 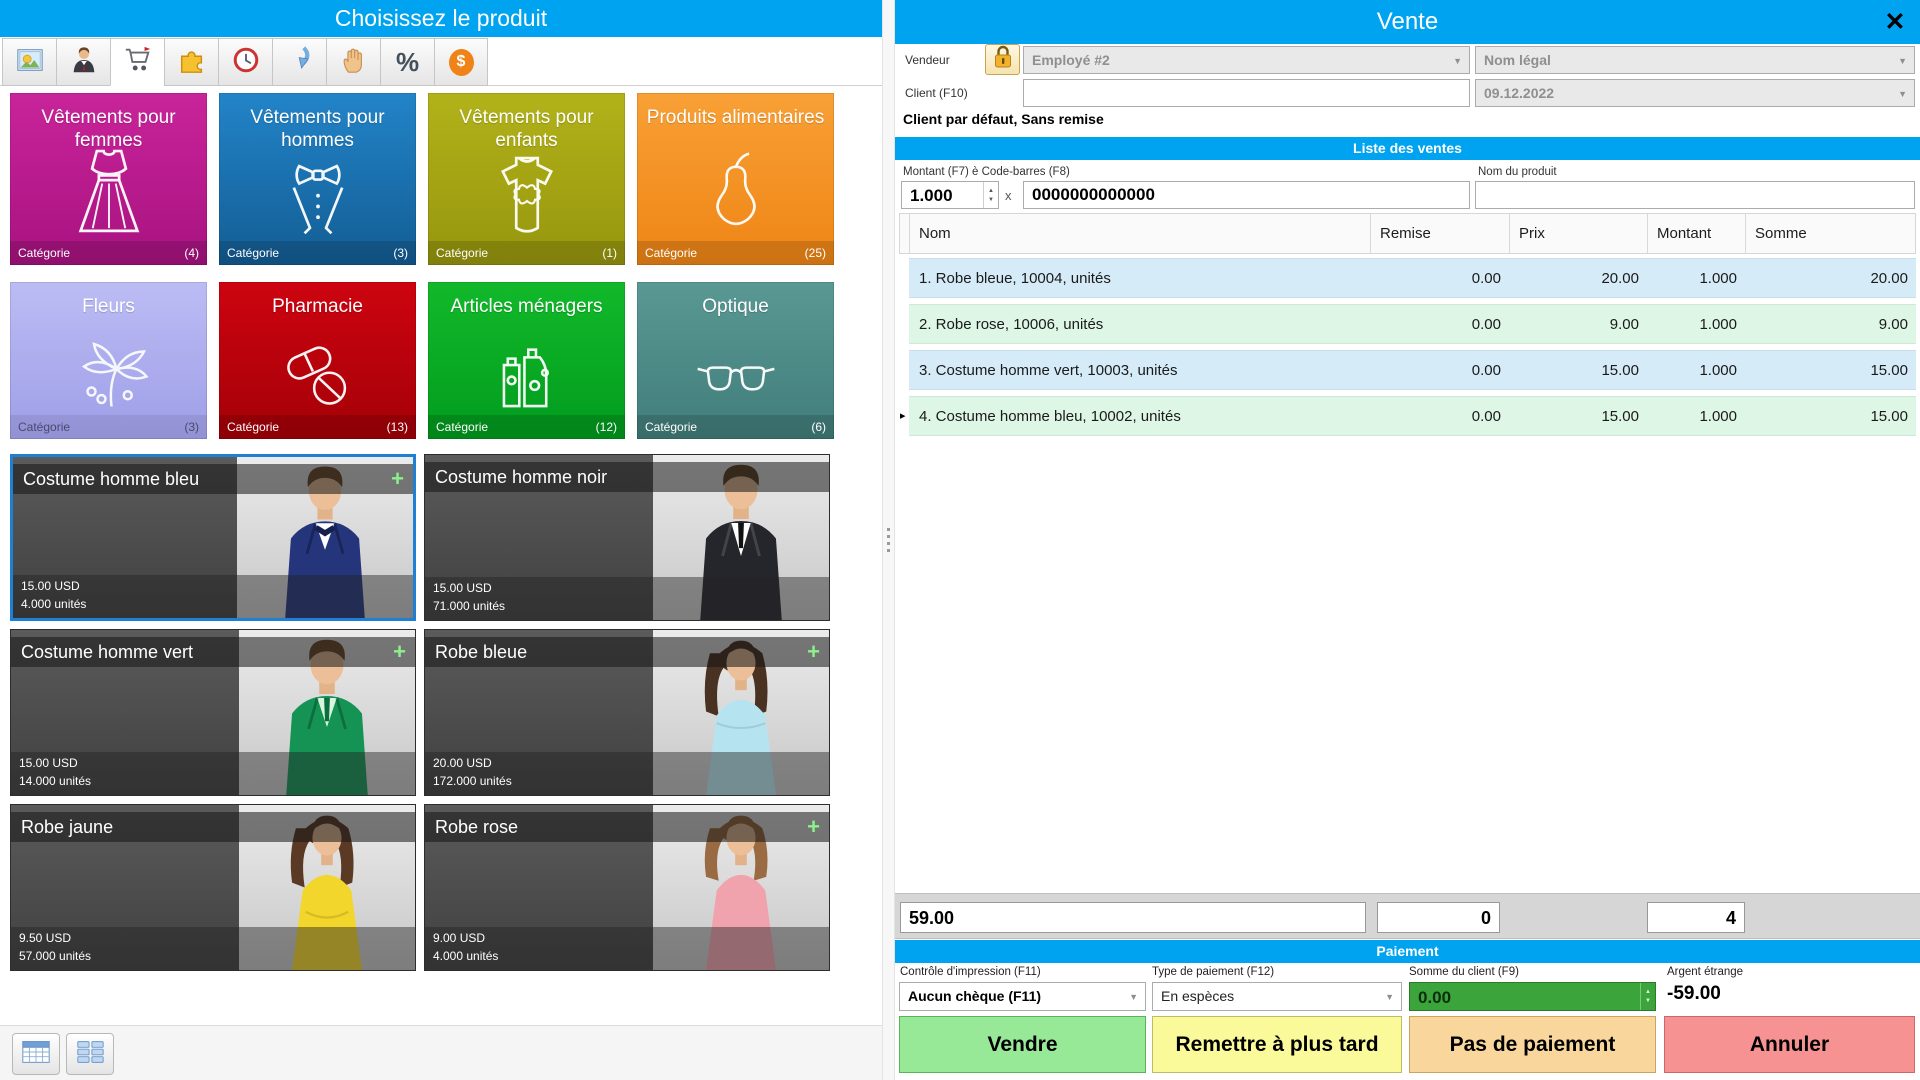 I want to click on sale-title: Vente, so click(x=1407, y=21).